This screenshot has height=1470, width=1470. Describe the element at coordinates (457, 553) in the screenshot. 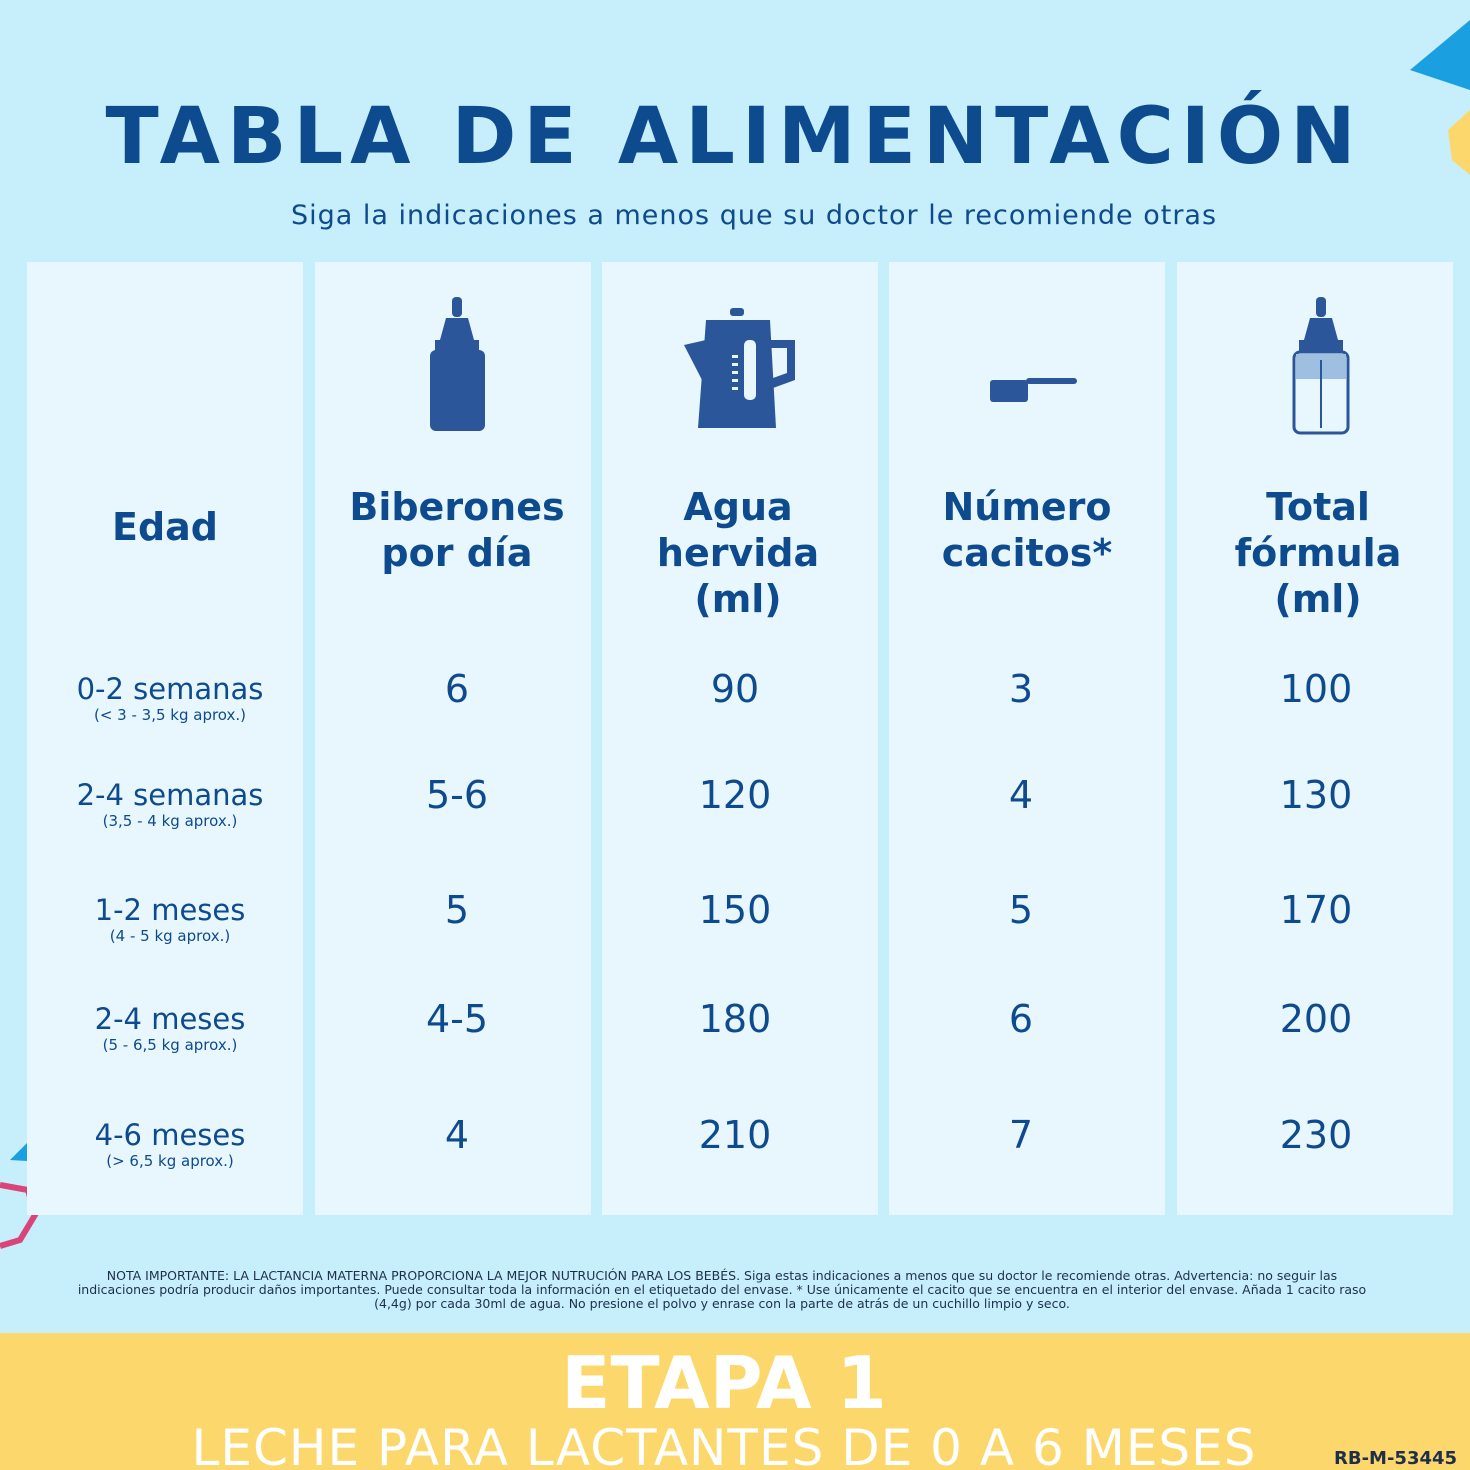

I see `column-header: por día` at that location.